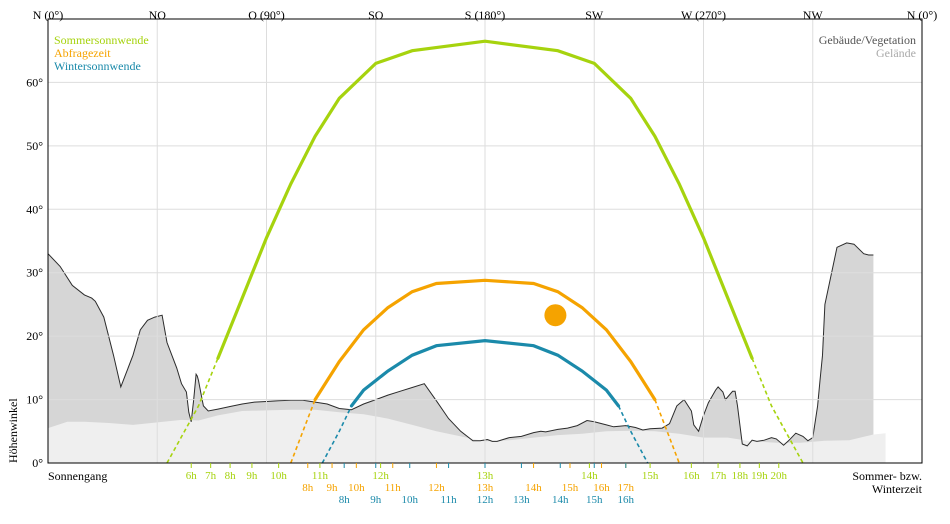 The image size is (950, 524). Describe the element at coordinates (158, 15) in the screenshot. I see `x-tick-label: NO` at that location.